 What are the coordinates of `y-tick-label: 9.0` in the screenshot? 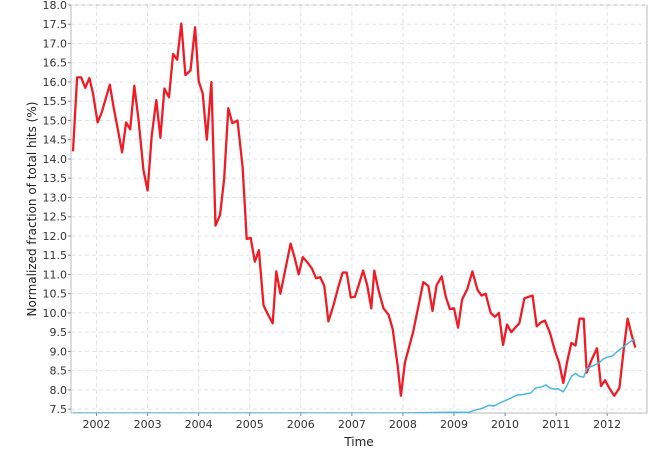 It's located at (59, 351).